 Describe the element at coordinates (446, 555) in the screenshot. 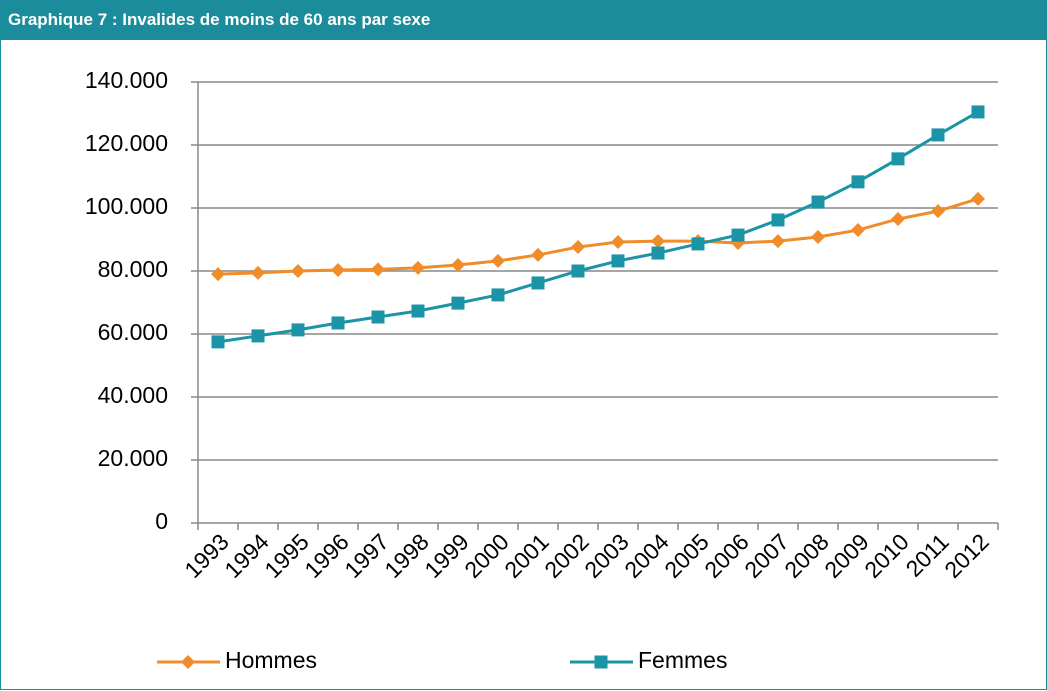

I see `x-tick-label: 1999` at that location.